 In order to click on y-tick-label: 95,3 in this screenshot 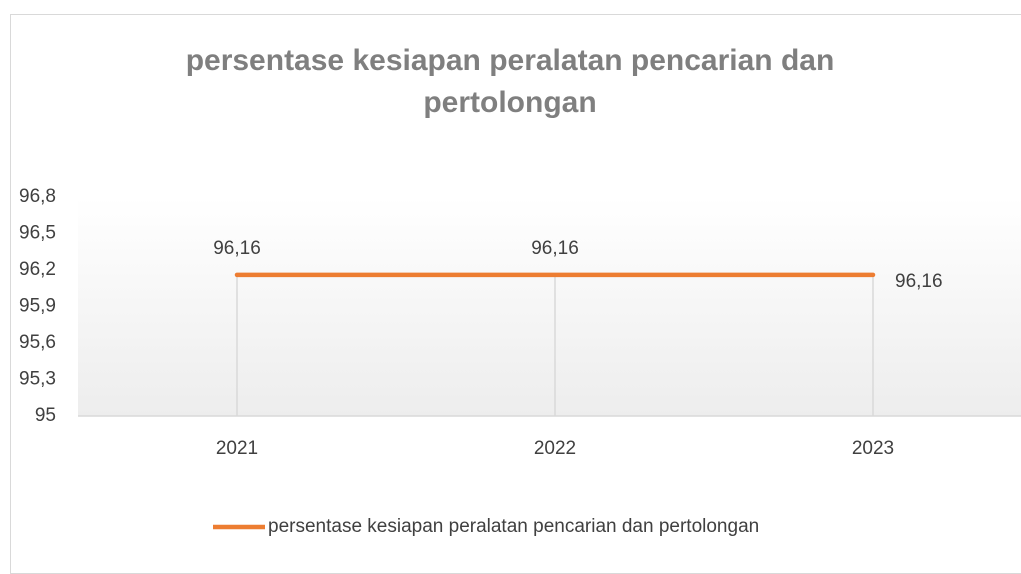, I will do `click(37, 379)`.